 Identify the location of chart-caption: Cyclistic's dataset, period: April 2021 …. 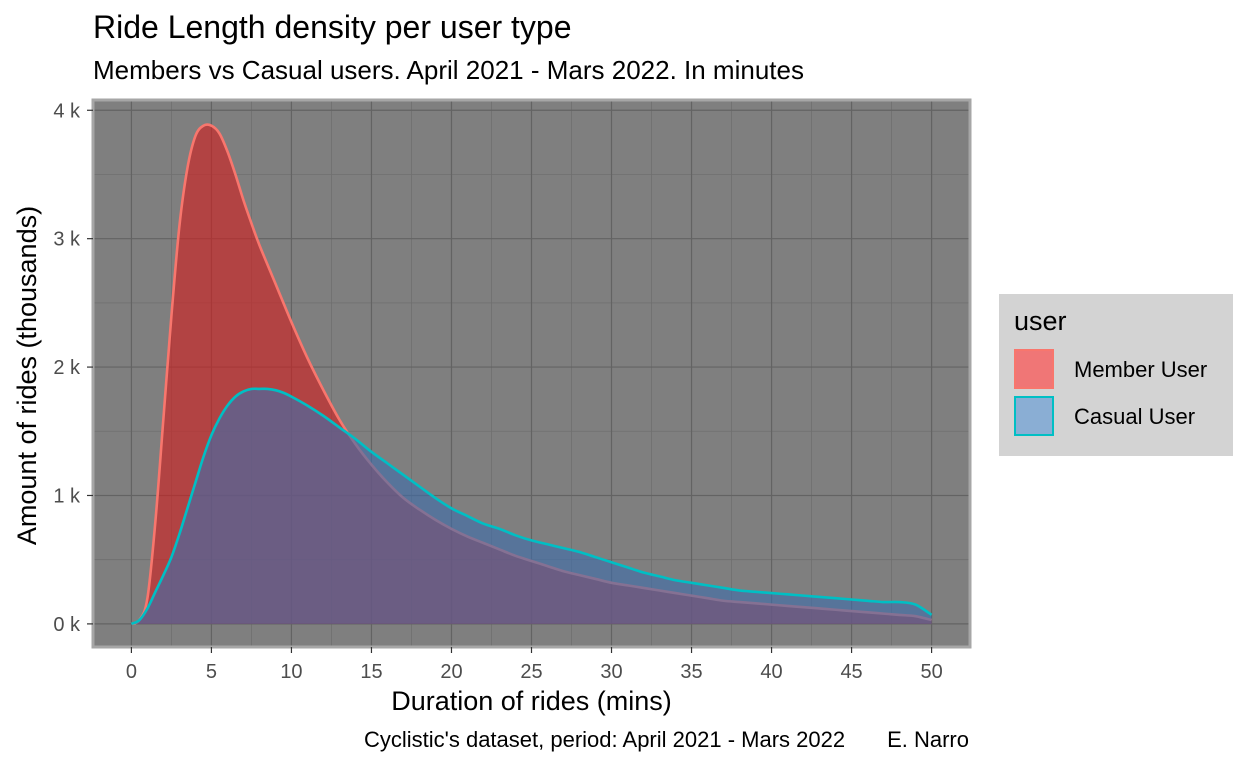
(666, 740).